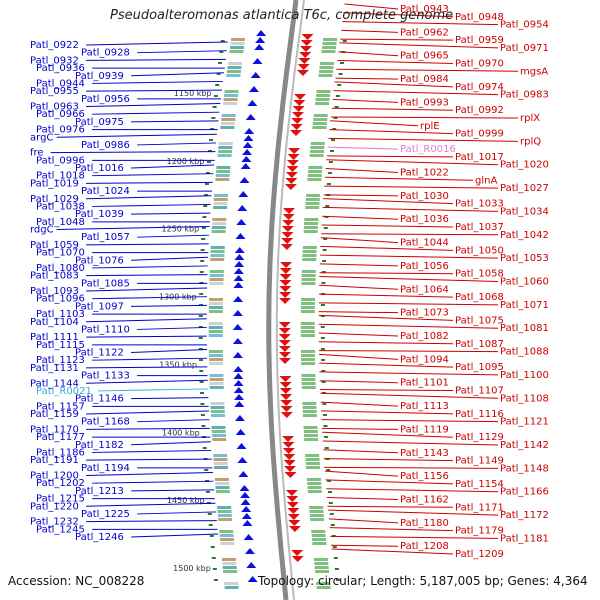 Image resolution: width=600 pixels, height=600 pixels. Describe the element at coordinates (60, 268) in the screenshot. I see `gene-label-left: Patl_1080` at that location.